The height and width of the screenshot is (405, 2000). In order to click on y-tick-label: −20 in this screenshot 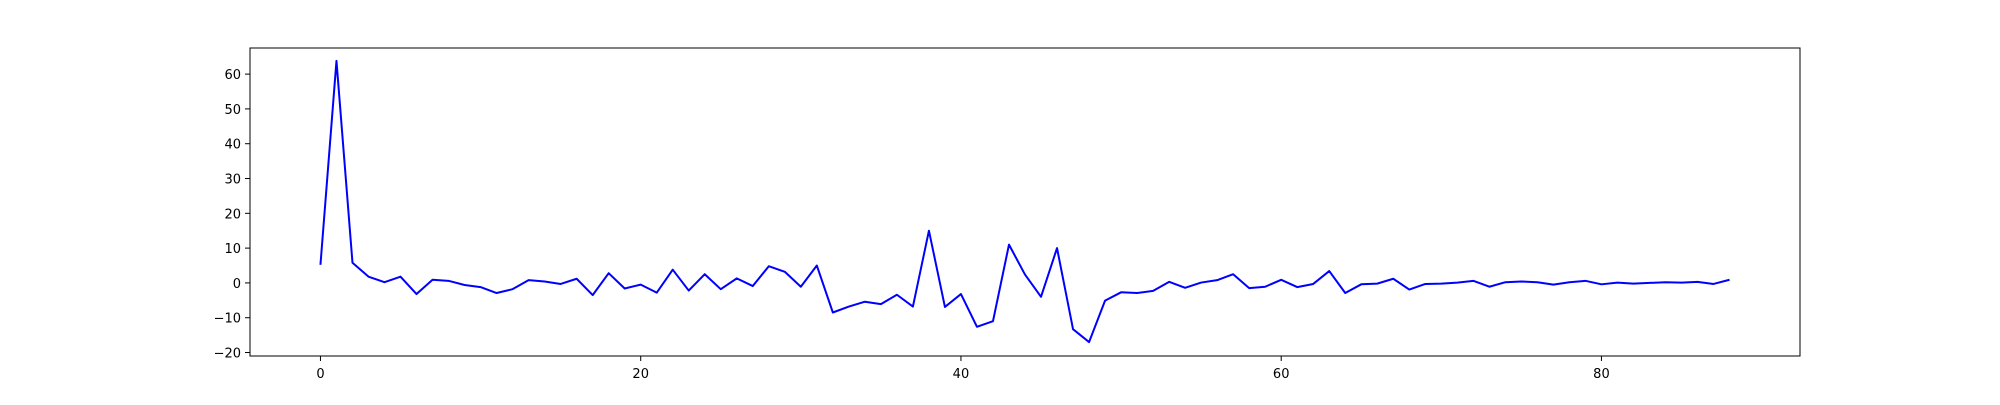, I will do `click(227, 354)`.